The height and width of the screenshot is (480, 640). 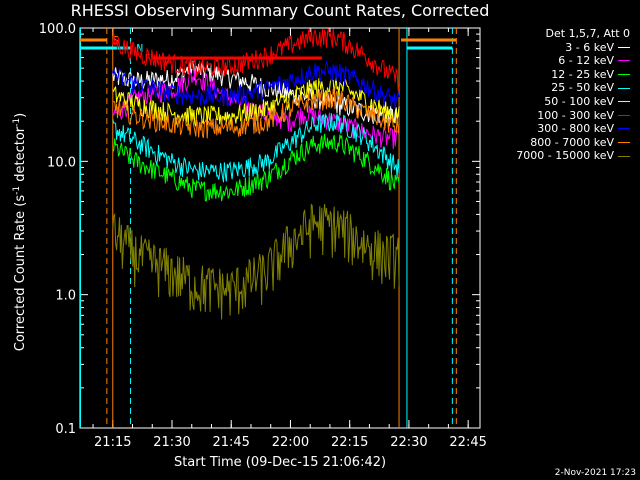 I want to click on y-axis-label-part: detector, so click(x=21, y=156).